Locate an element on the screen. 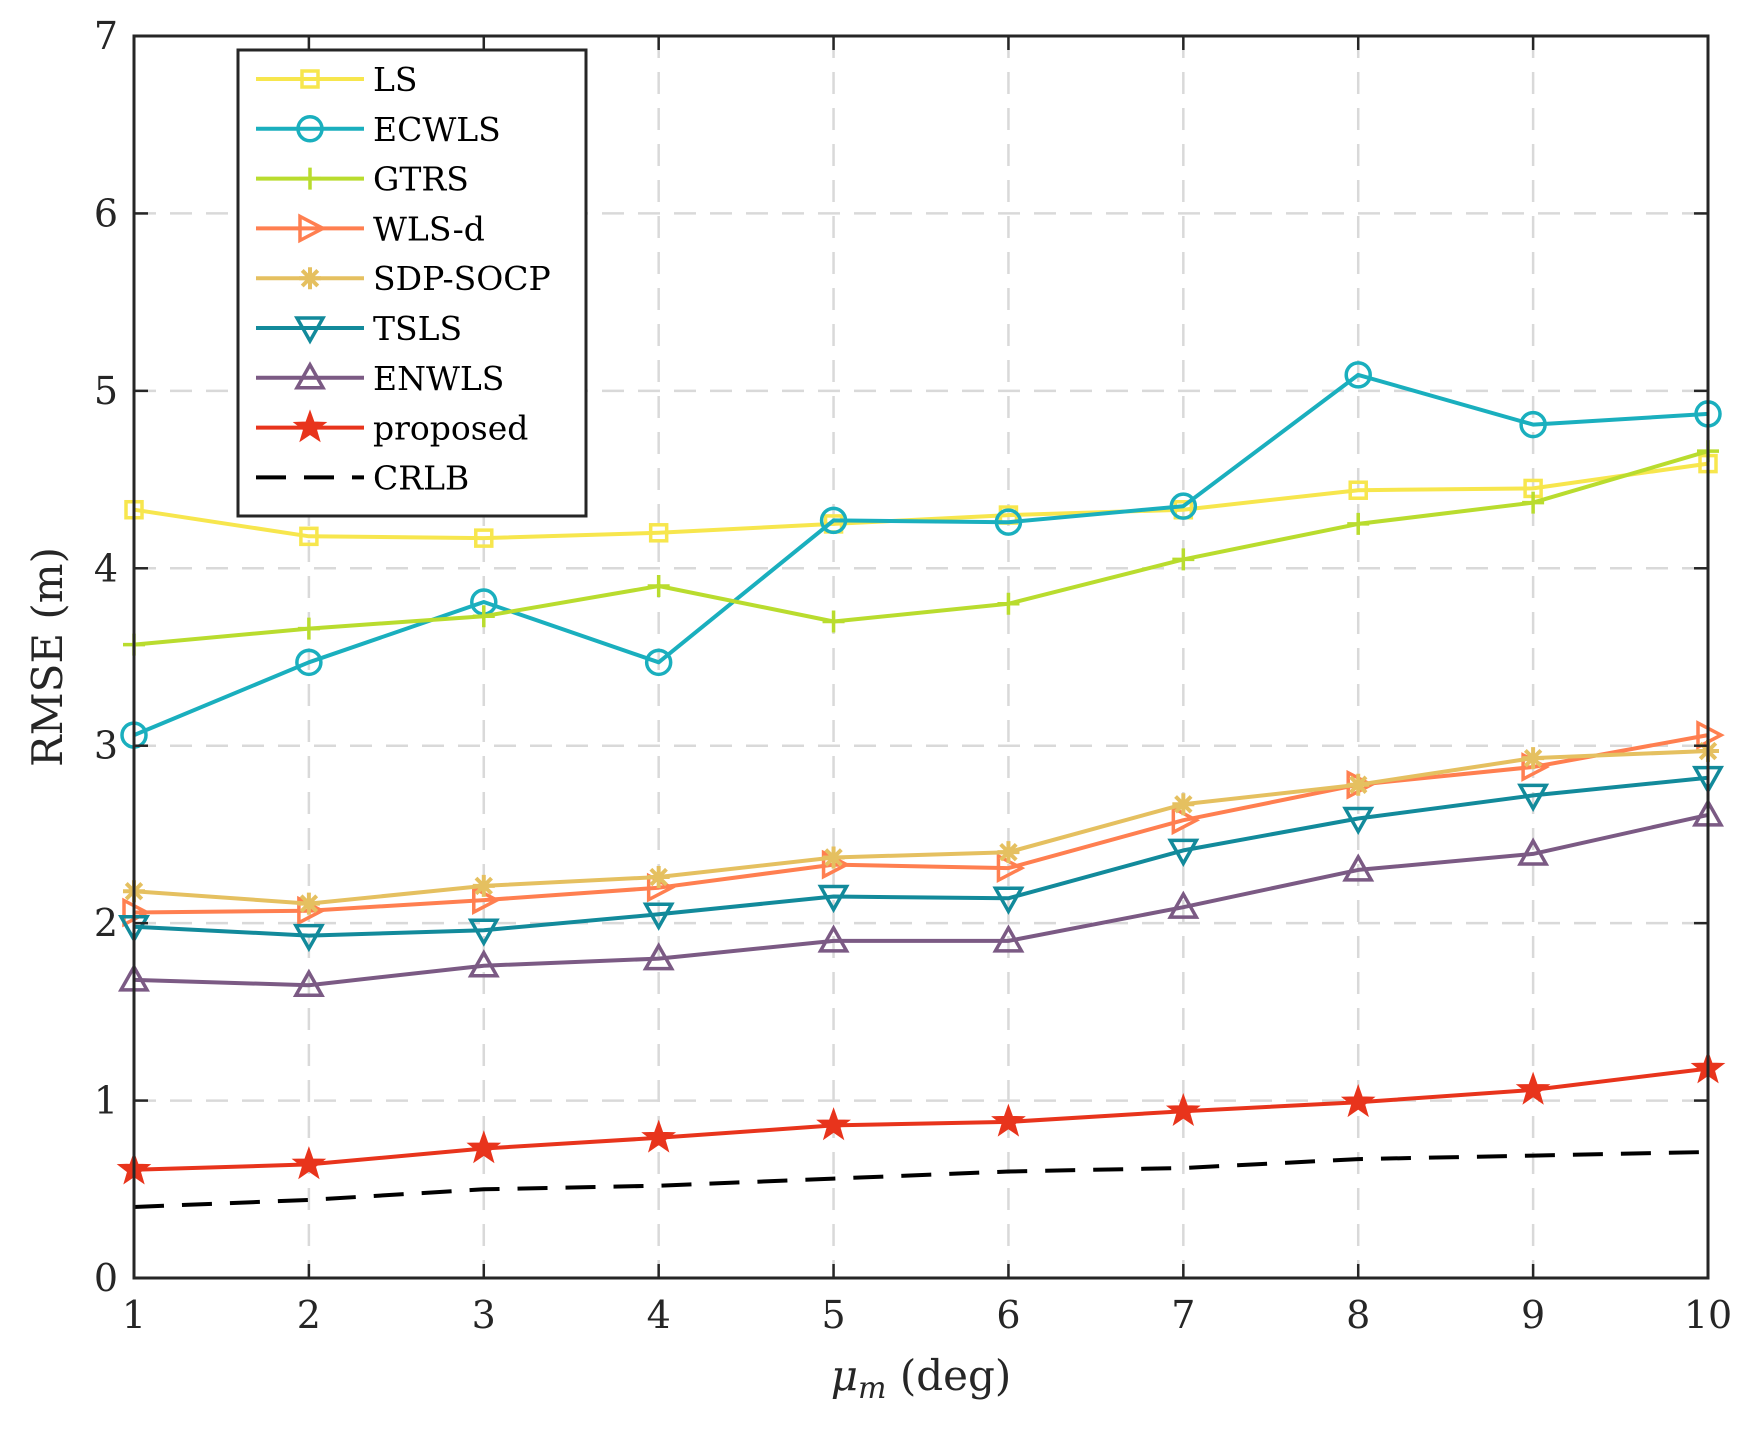 This screenshot has height=1444, width=1752. x-tick-label: 1 is located at coordinates (134, 1315).